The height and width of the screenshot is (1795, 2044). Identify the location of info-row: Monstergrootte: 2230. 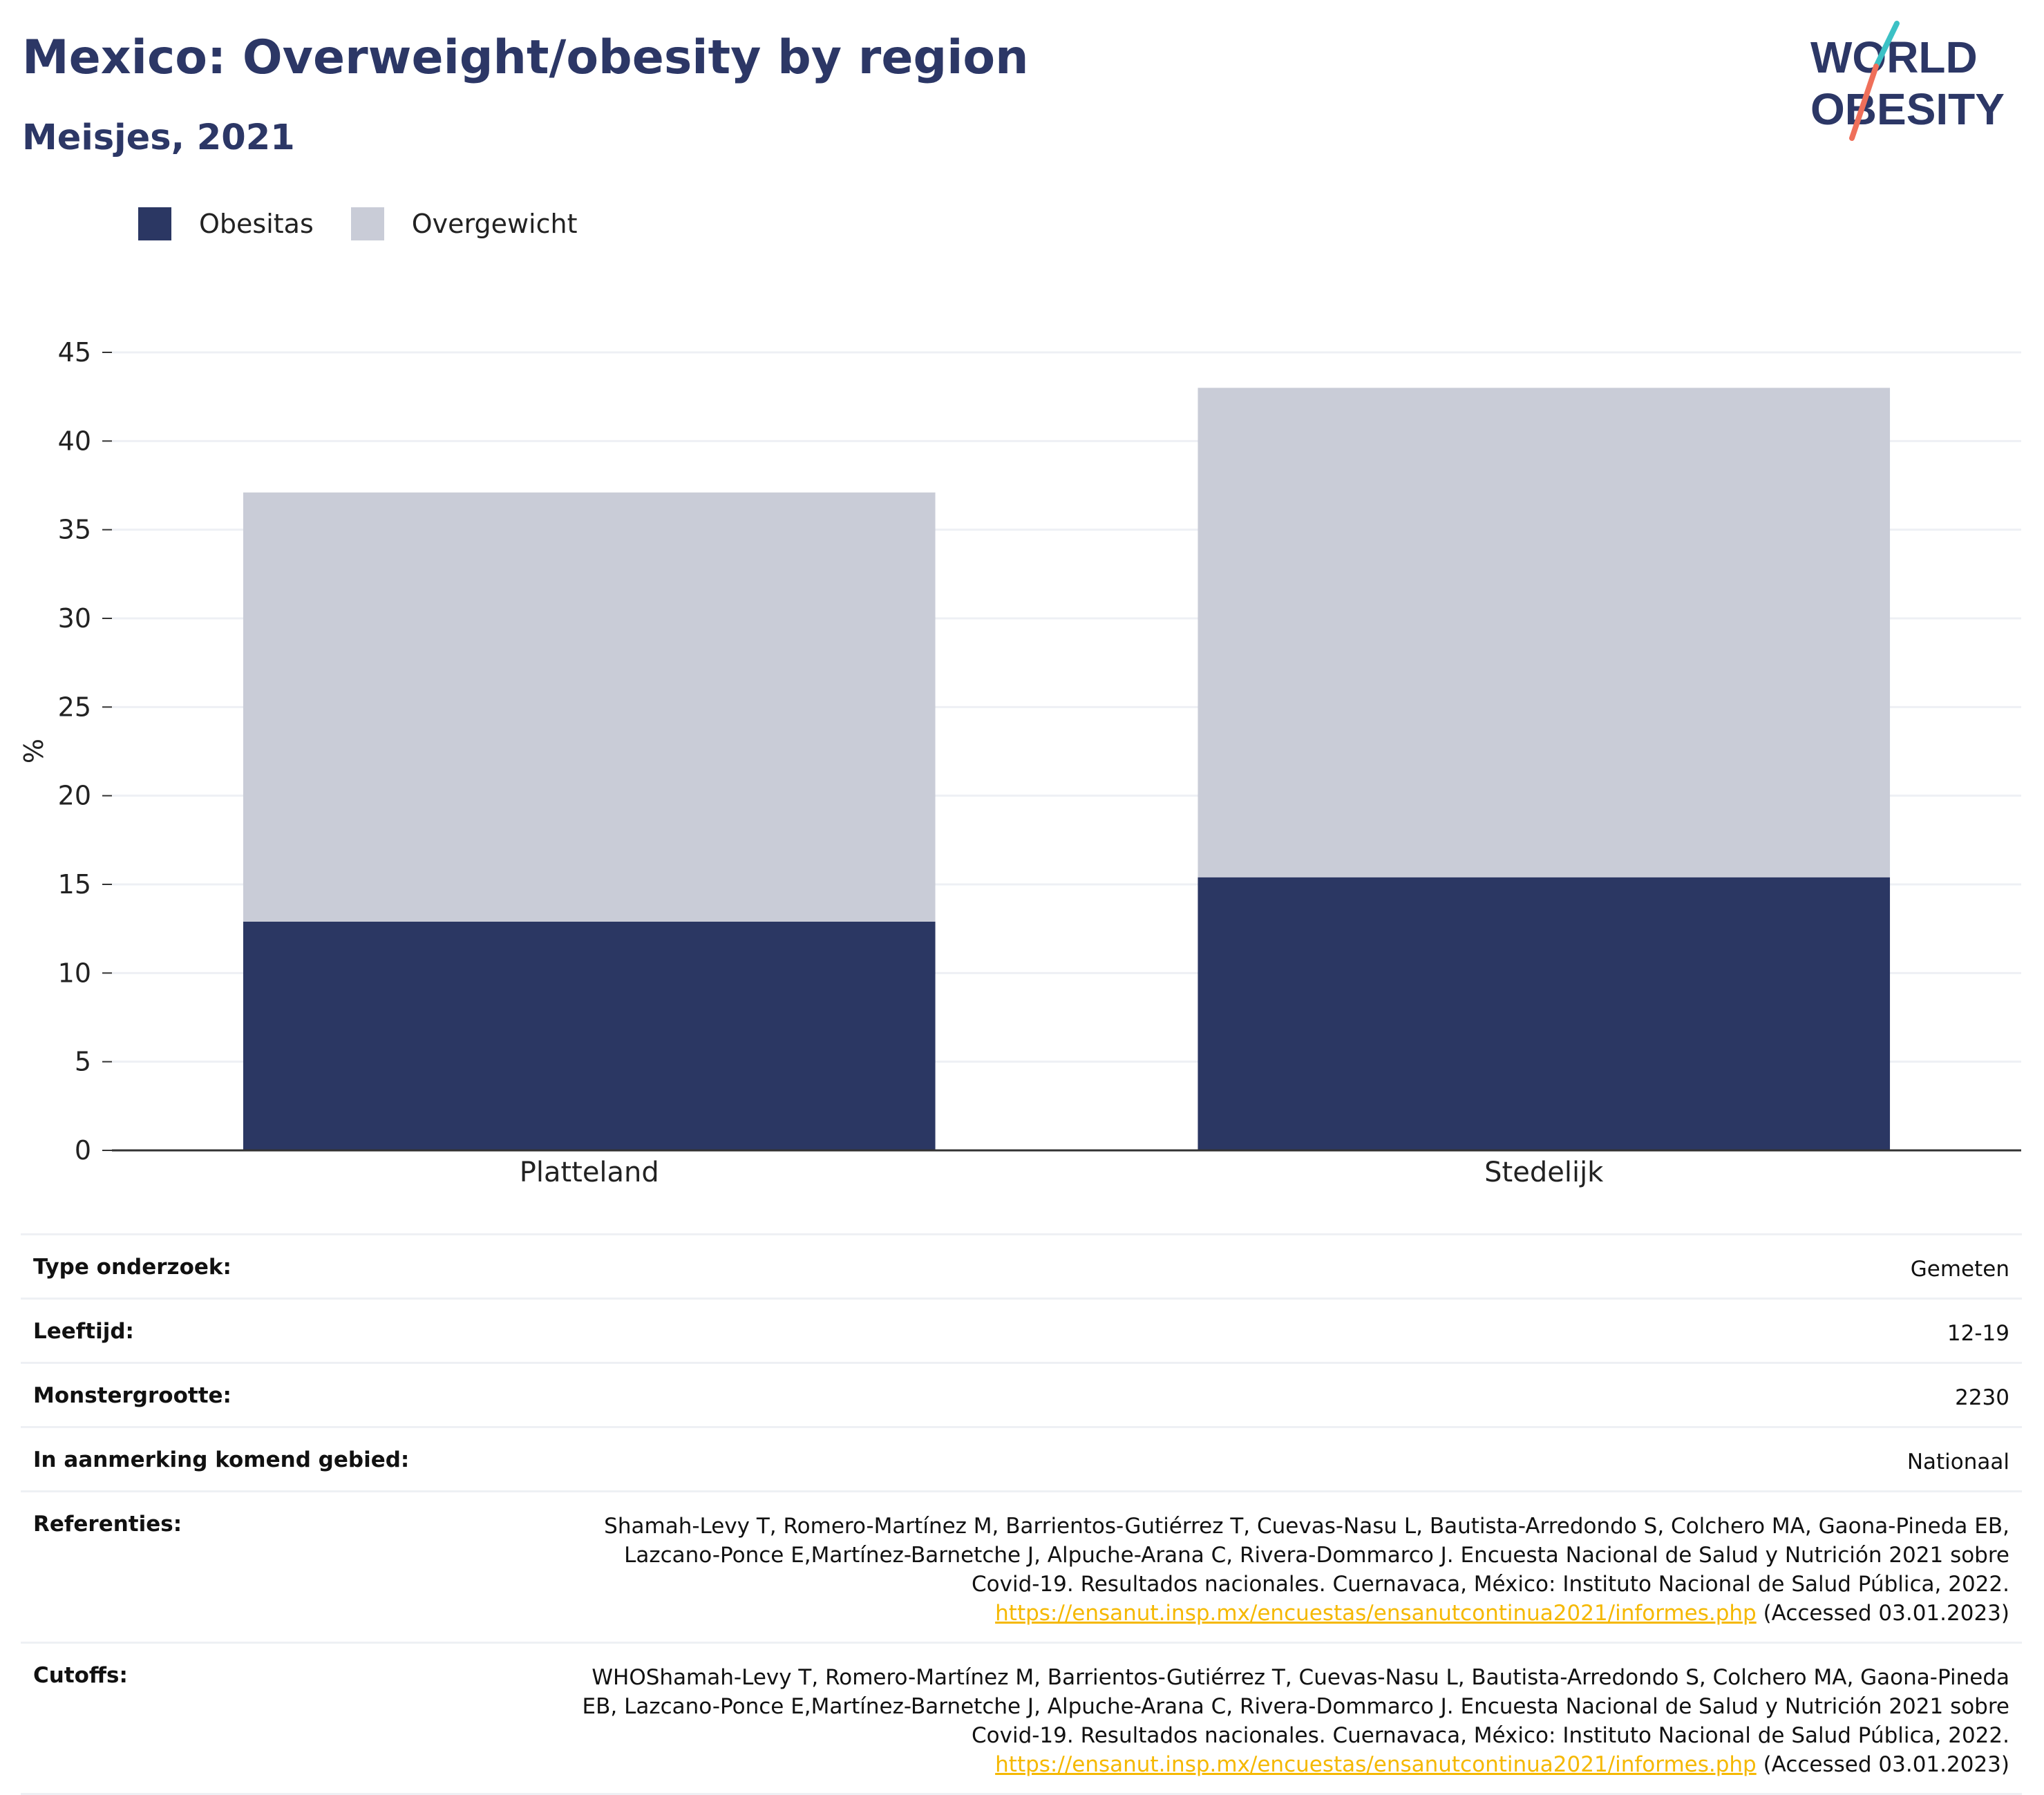
(1021, 1396).